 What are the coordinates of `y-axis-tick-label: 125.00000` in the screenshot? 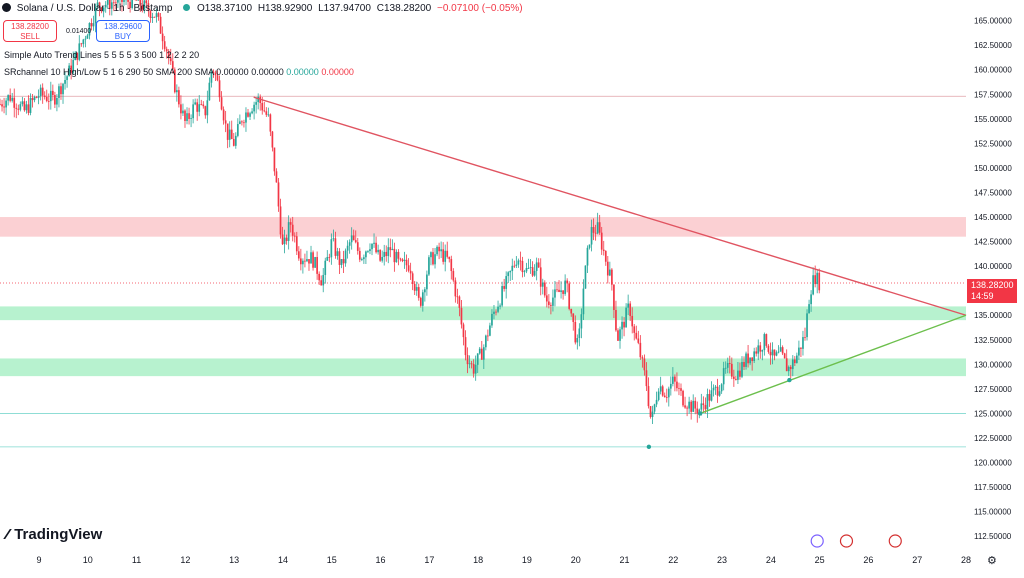 It's located at (993, 413).